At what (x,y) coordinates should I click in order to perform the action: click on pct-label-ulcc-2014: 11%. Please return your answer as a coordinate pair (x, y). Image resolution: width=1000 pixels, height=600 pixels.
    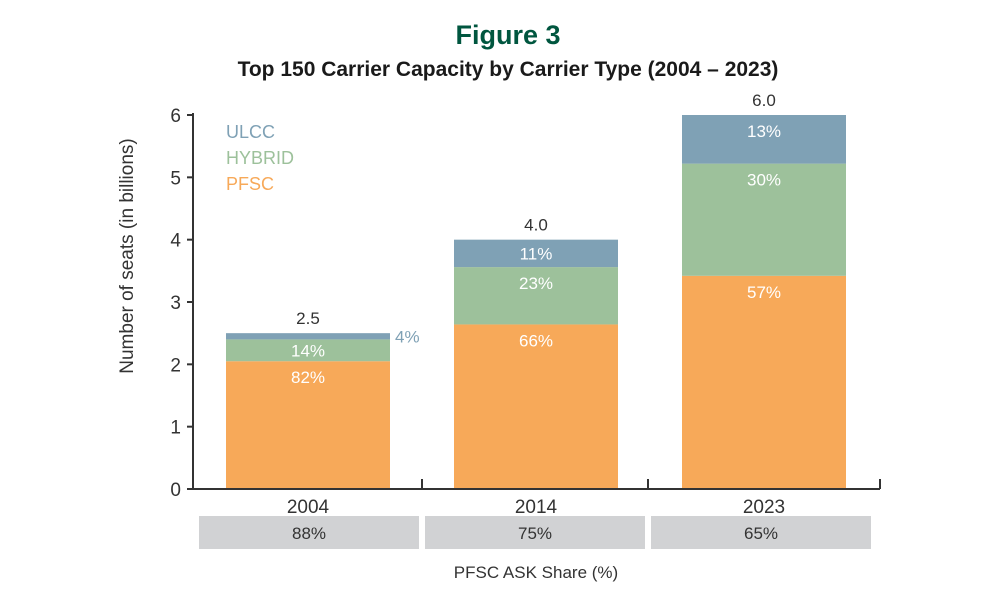
    Looking at the image, I should click on (536, 253).